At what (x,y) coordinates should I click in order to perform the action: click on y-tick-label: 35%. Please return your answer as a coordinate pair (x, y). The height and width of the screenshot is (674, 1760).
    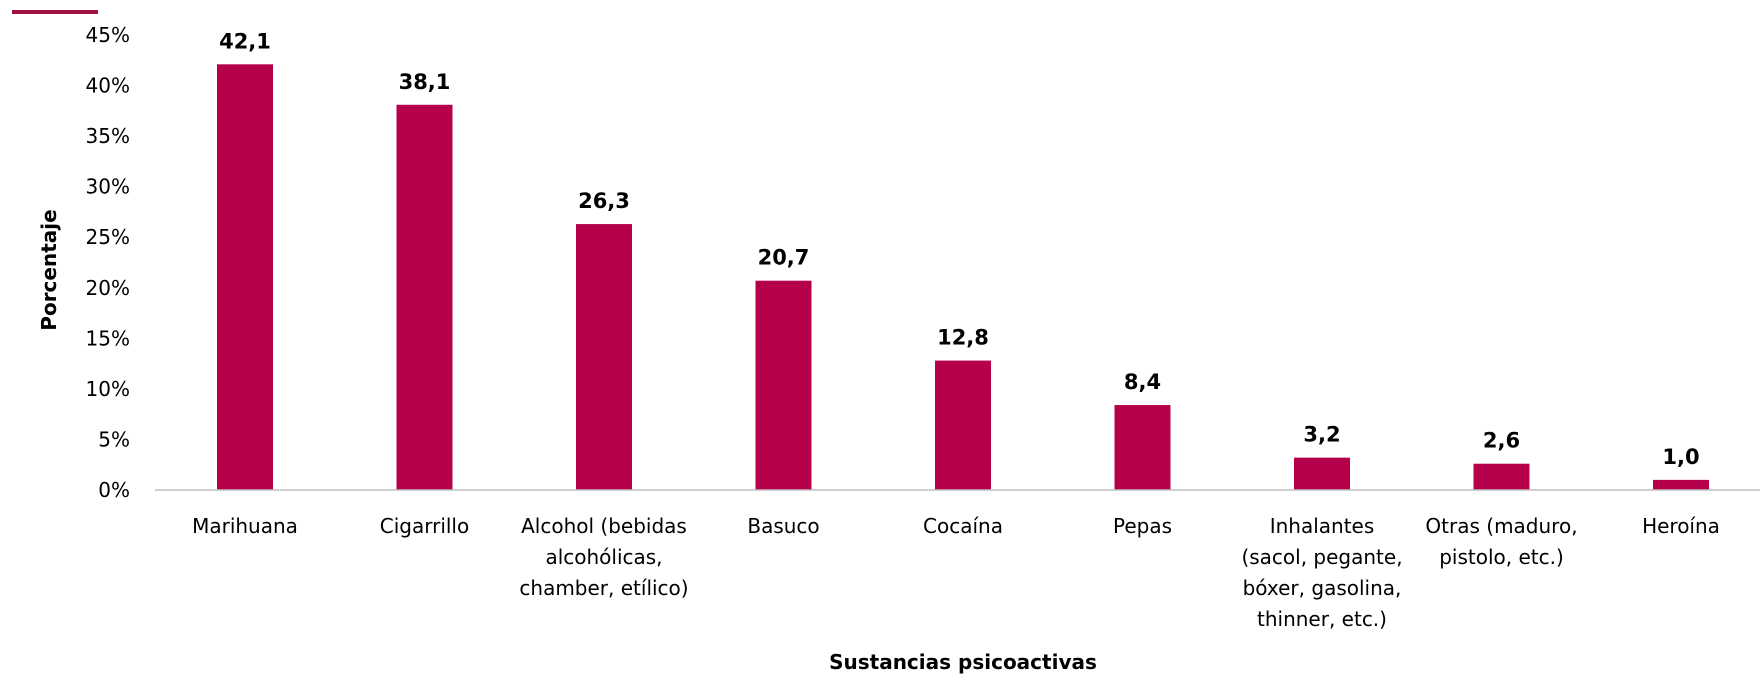
    Looking at the image, I should click on (108, 136).